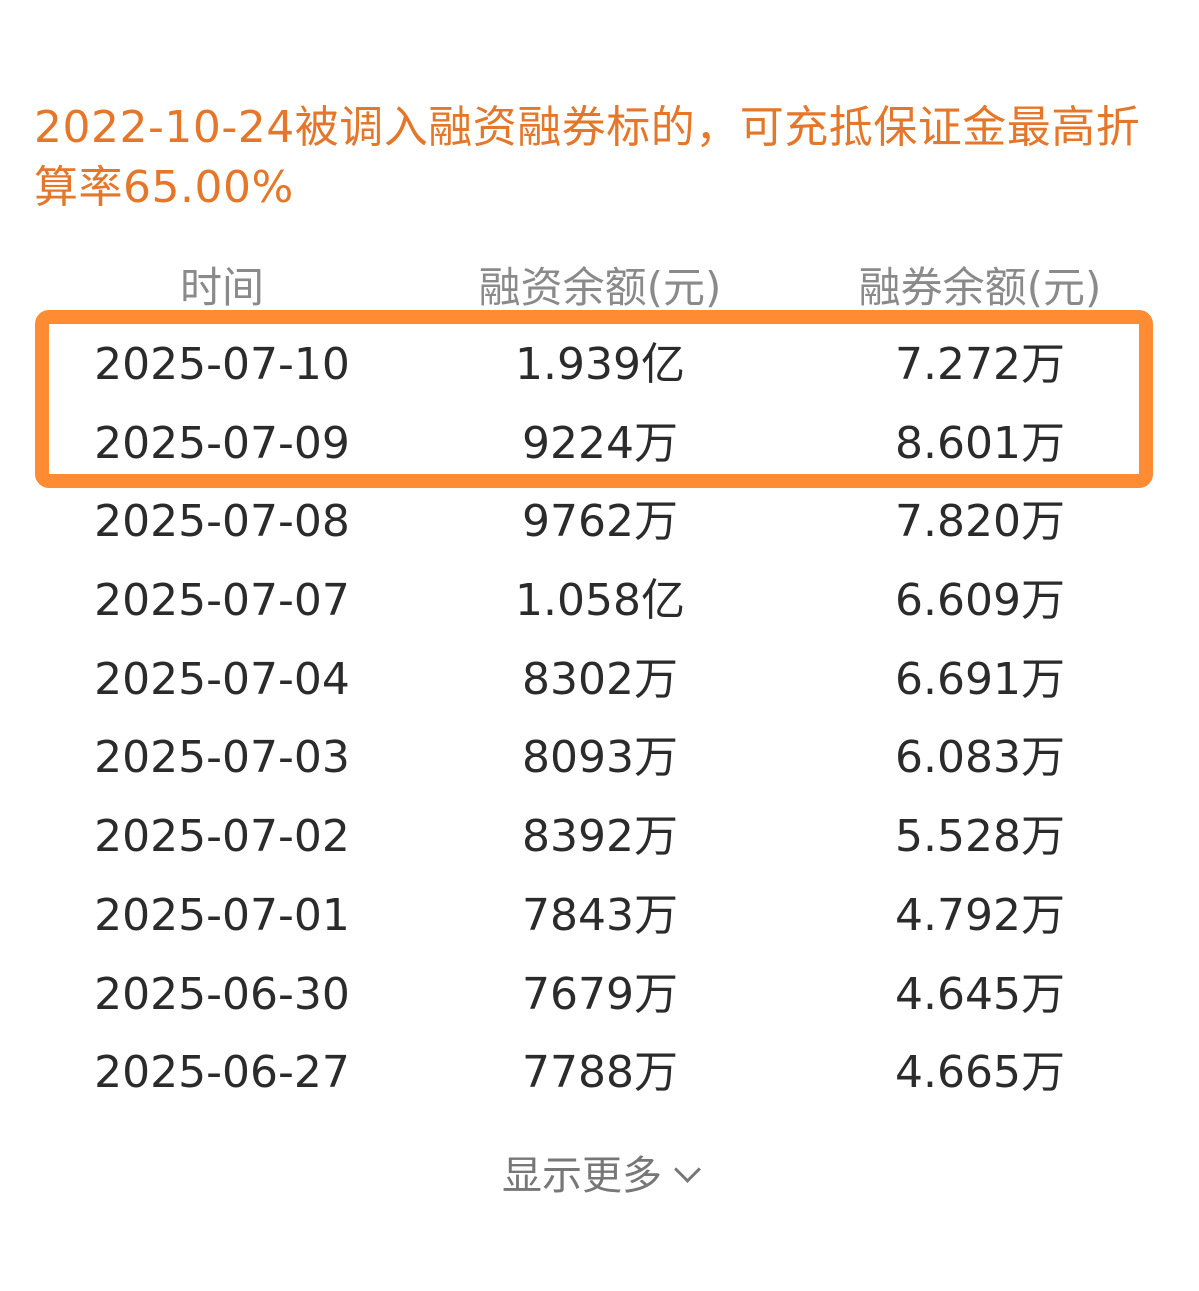  I want to click on cell-date: 2025-07-10, so click(222, 364).